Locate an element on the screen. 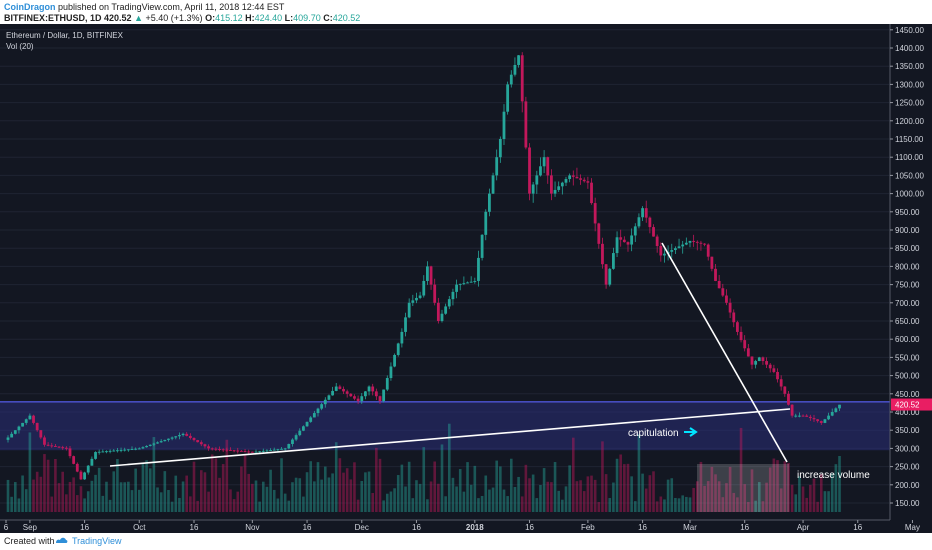  price-tick-label: 150.00 is located at coordinates (907, 503).